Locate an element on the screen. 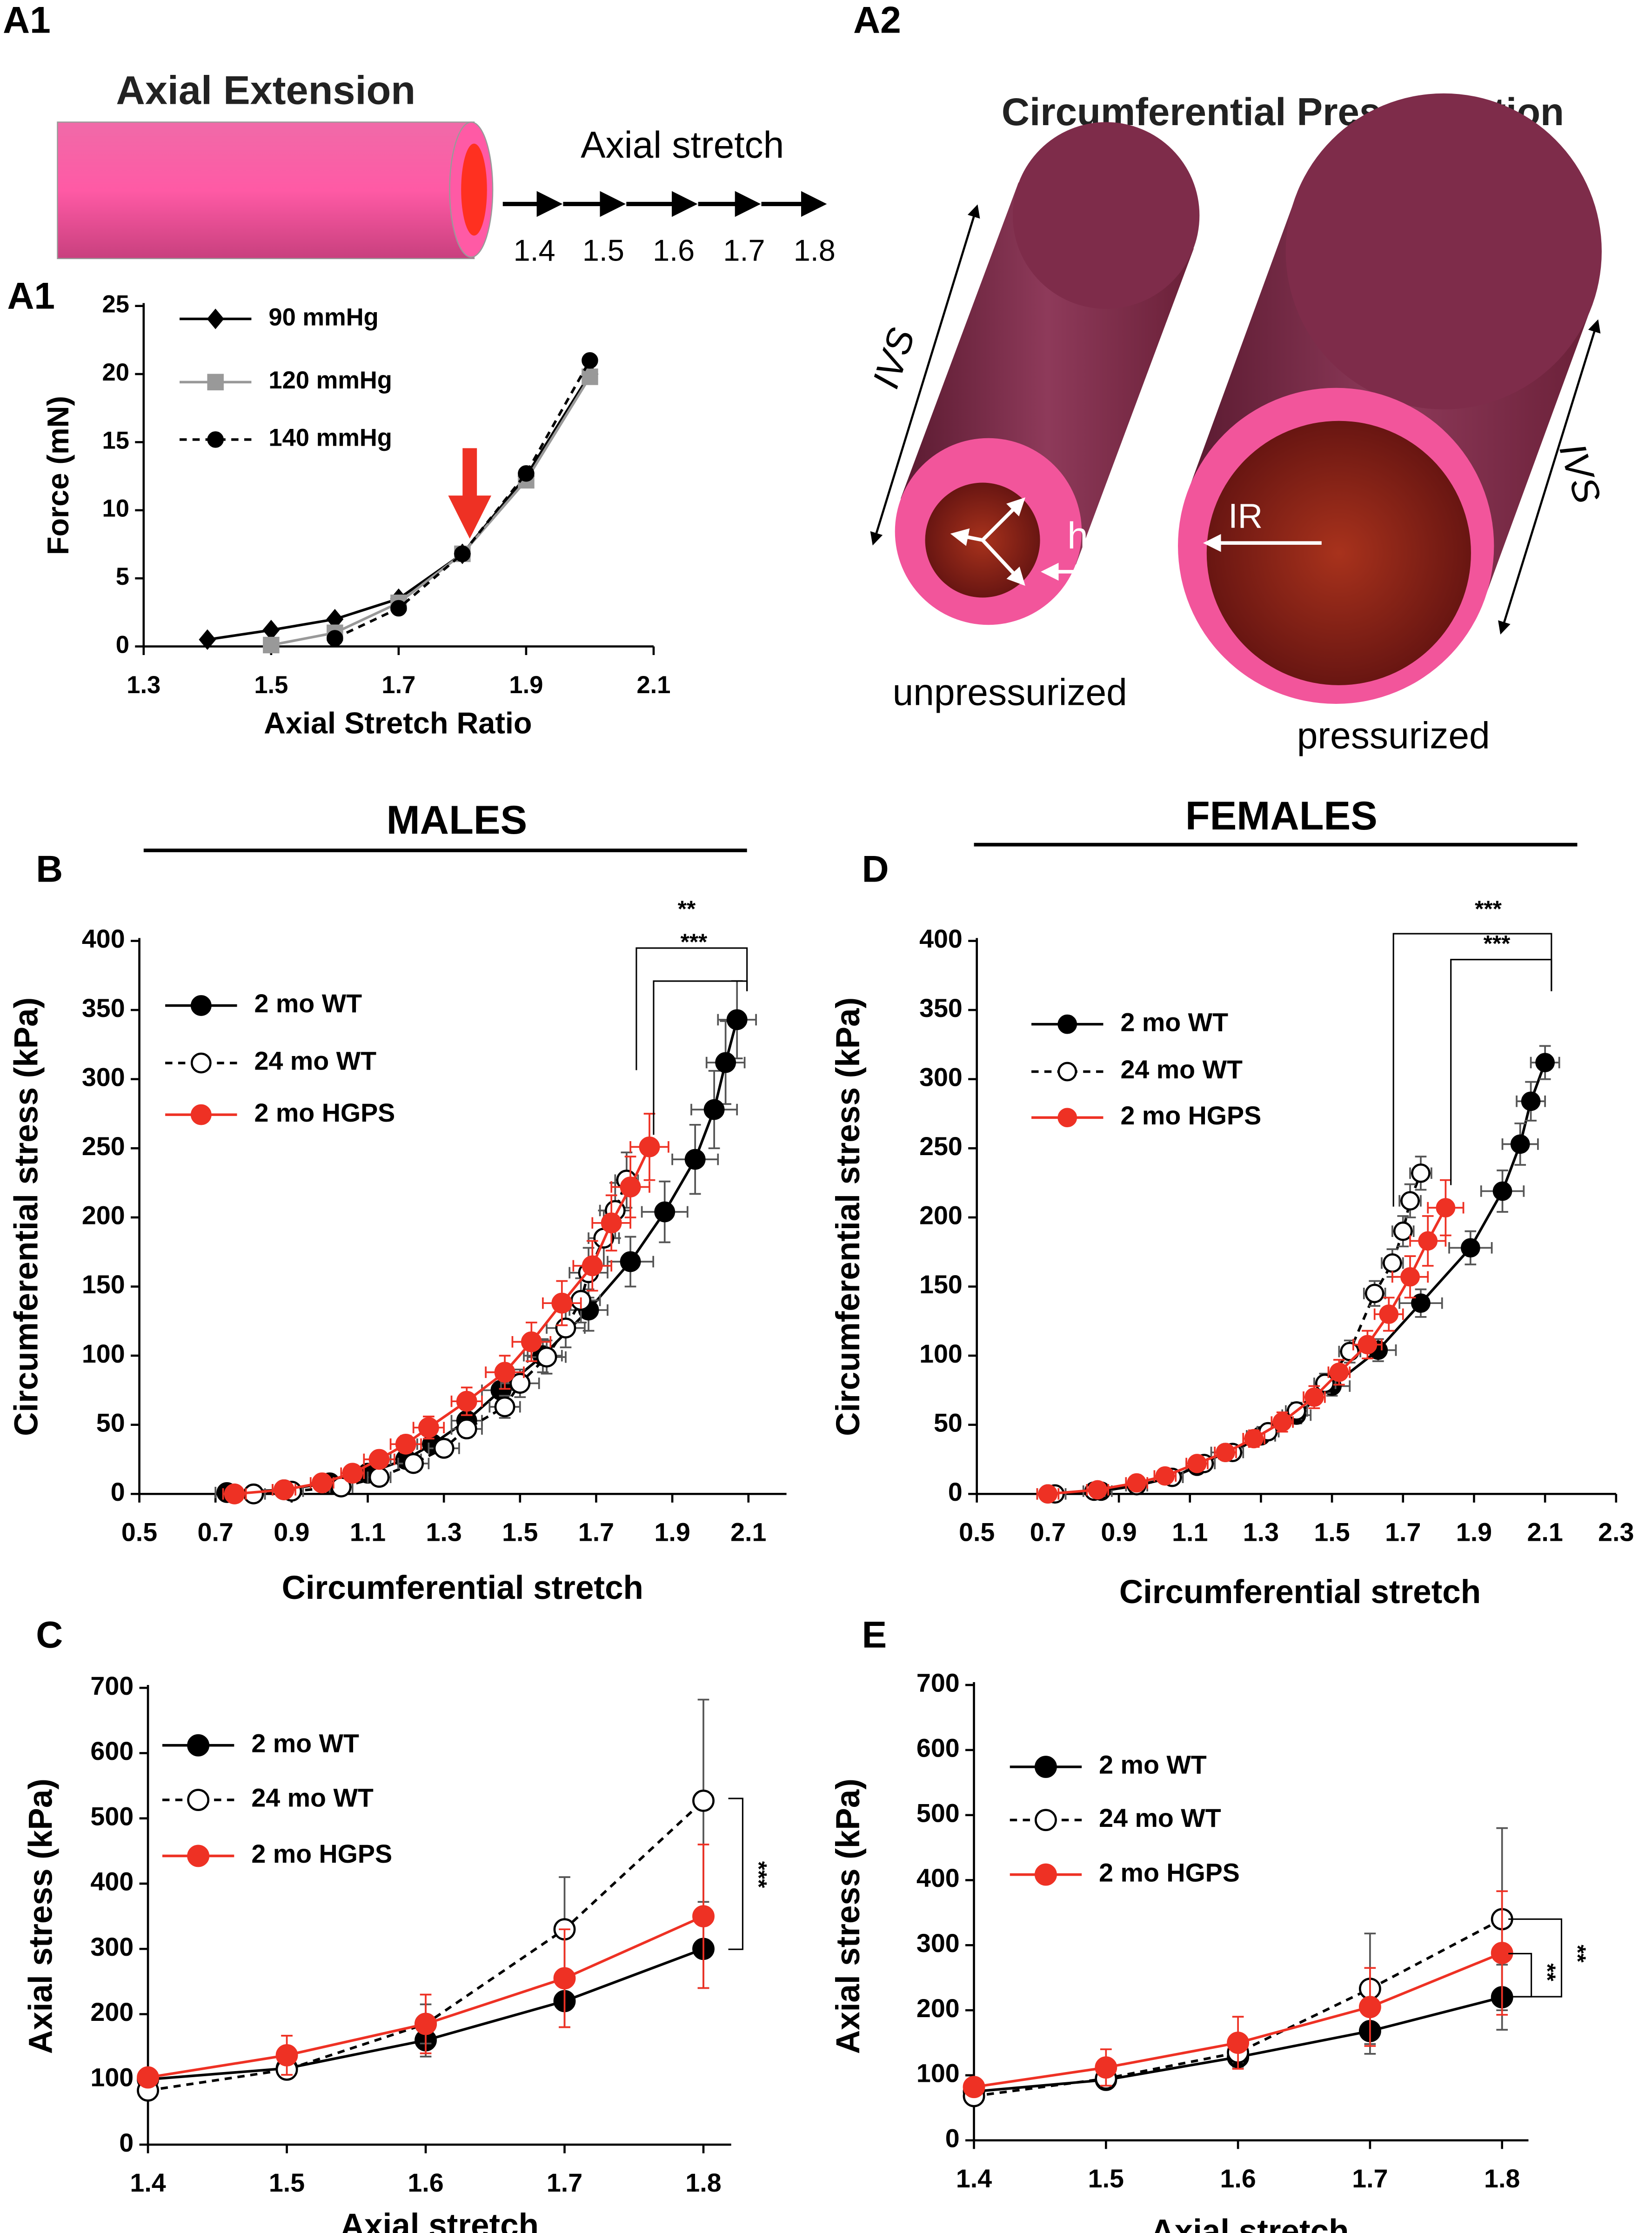  x-tick-label: 1.9 is located at coordinates (1474, 1532).